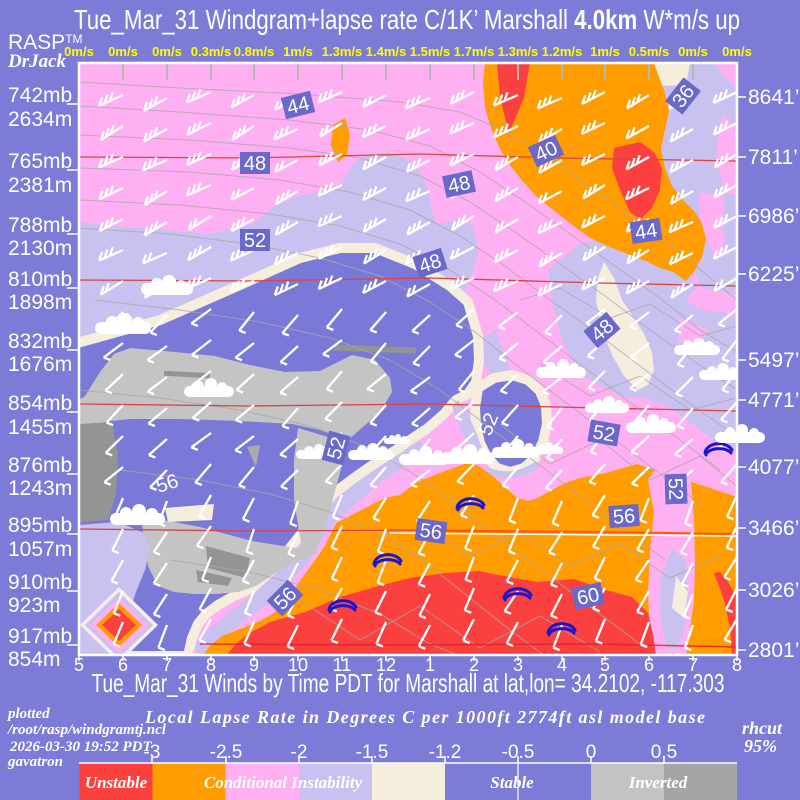 This screenshot has width=800, height=800. What do you see at coordinates (430, 51) in the screenshot?
I see `svg-text: 1.5m/s` at bounding box center [430, 51].